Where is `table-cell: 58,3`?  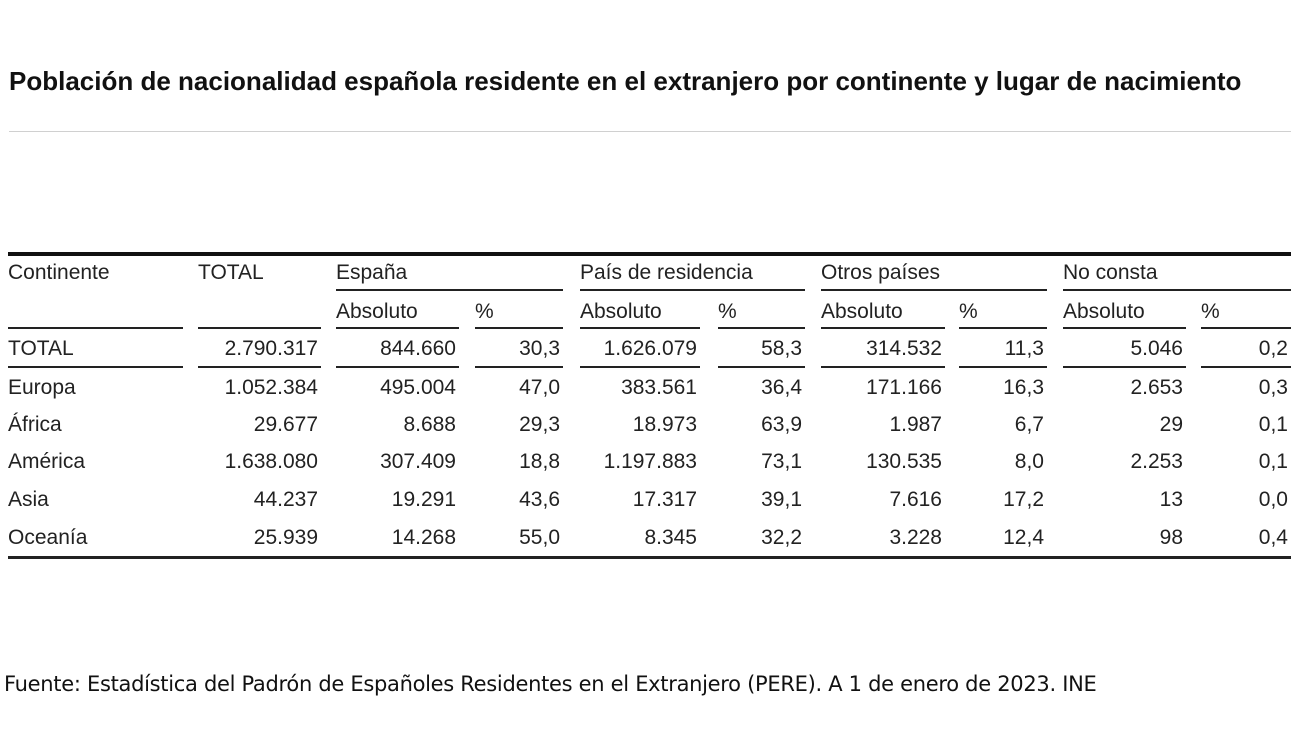
table-cell: 58,3 is located at coordinates (781, 348).